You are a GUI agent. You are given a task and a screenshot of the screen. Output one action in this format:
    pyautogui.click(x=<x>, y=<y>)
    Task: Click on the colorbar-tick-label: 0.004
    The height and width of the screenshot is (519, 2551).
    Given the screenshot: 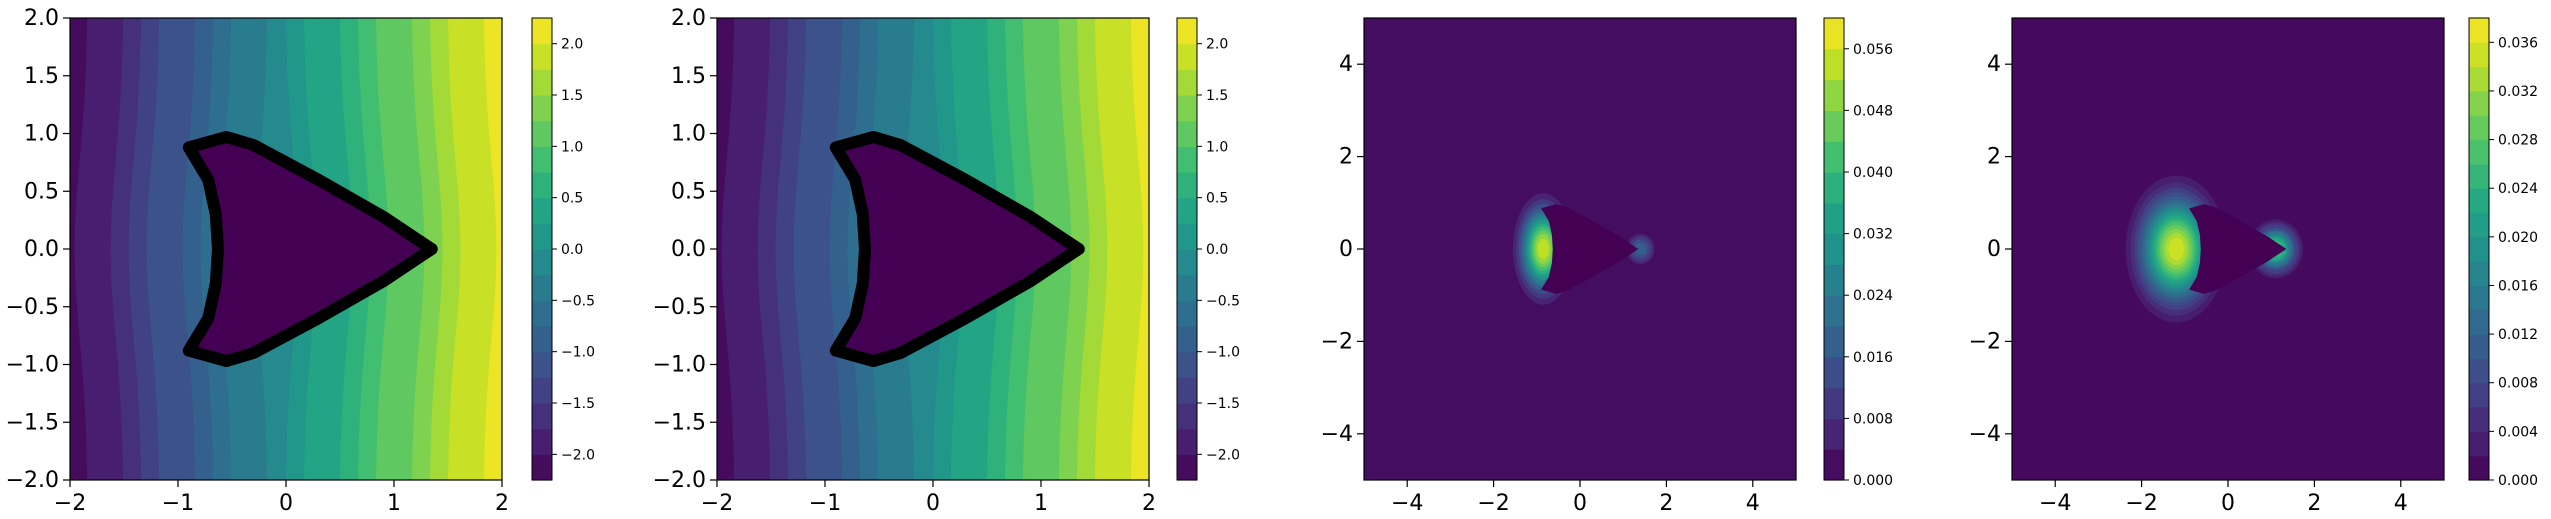 What is the action you would take?
    pyautogui.click(x=2518, y=432)
    